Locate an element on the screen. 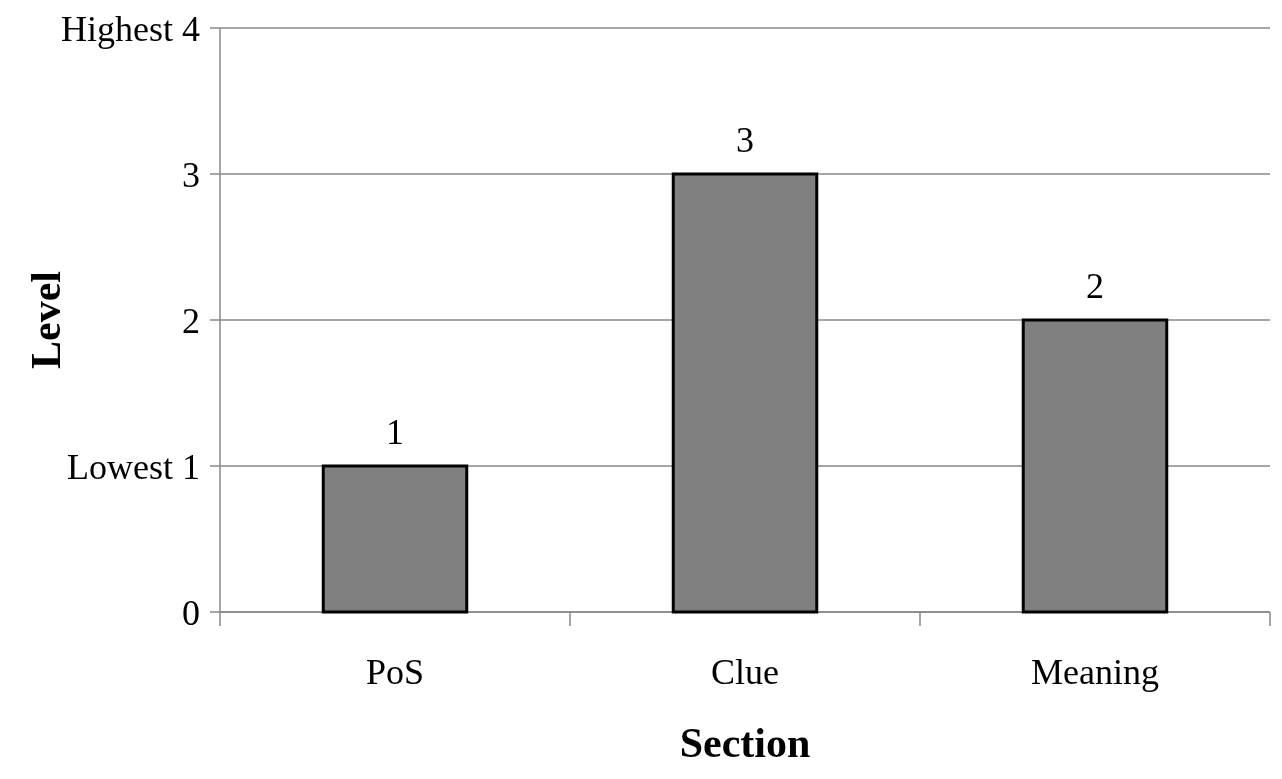 This screenshot has width=1282, height=779. x-tick-label: PoS is located at coordinates (395, 672).